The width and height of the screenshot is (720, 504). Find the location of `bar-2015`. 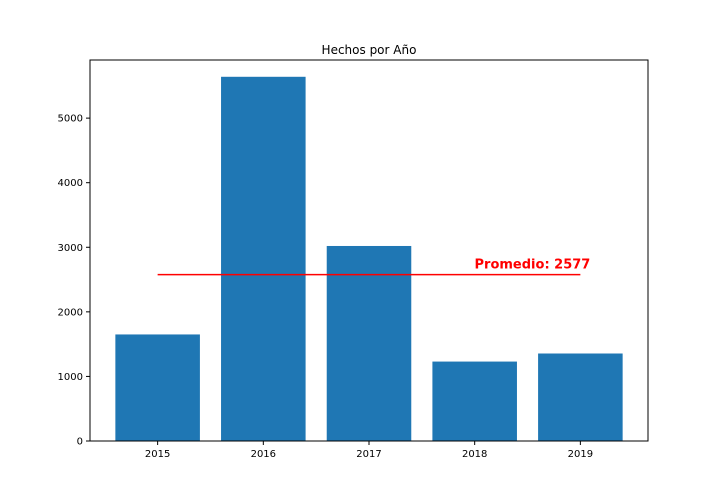

bar-2015 is located at coordinates (157, 387).